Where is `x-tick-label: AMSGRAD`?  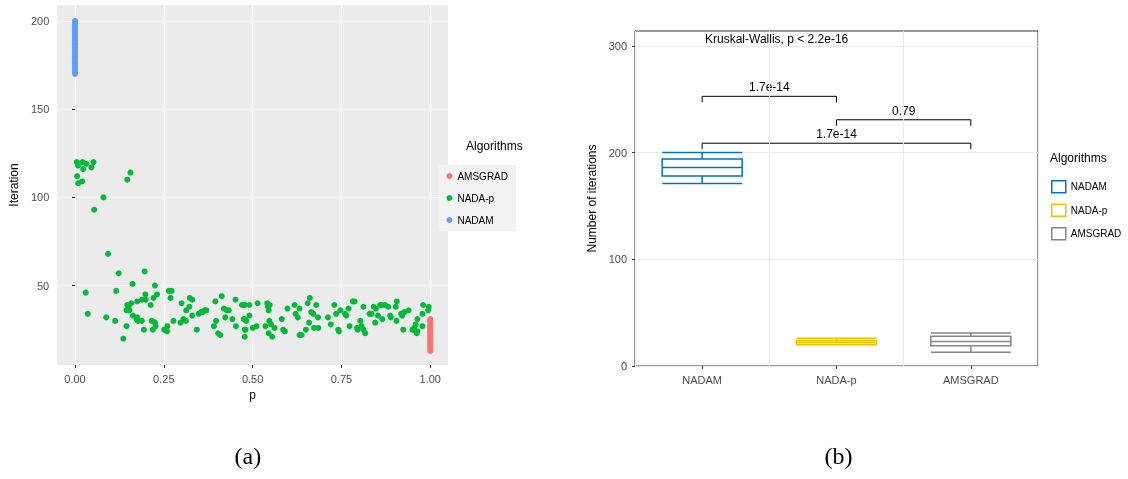
x-tick-label: AMSGRAD is located at coordinates (971, 379).